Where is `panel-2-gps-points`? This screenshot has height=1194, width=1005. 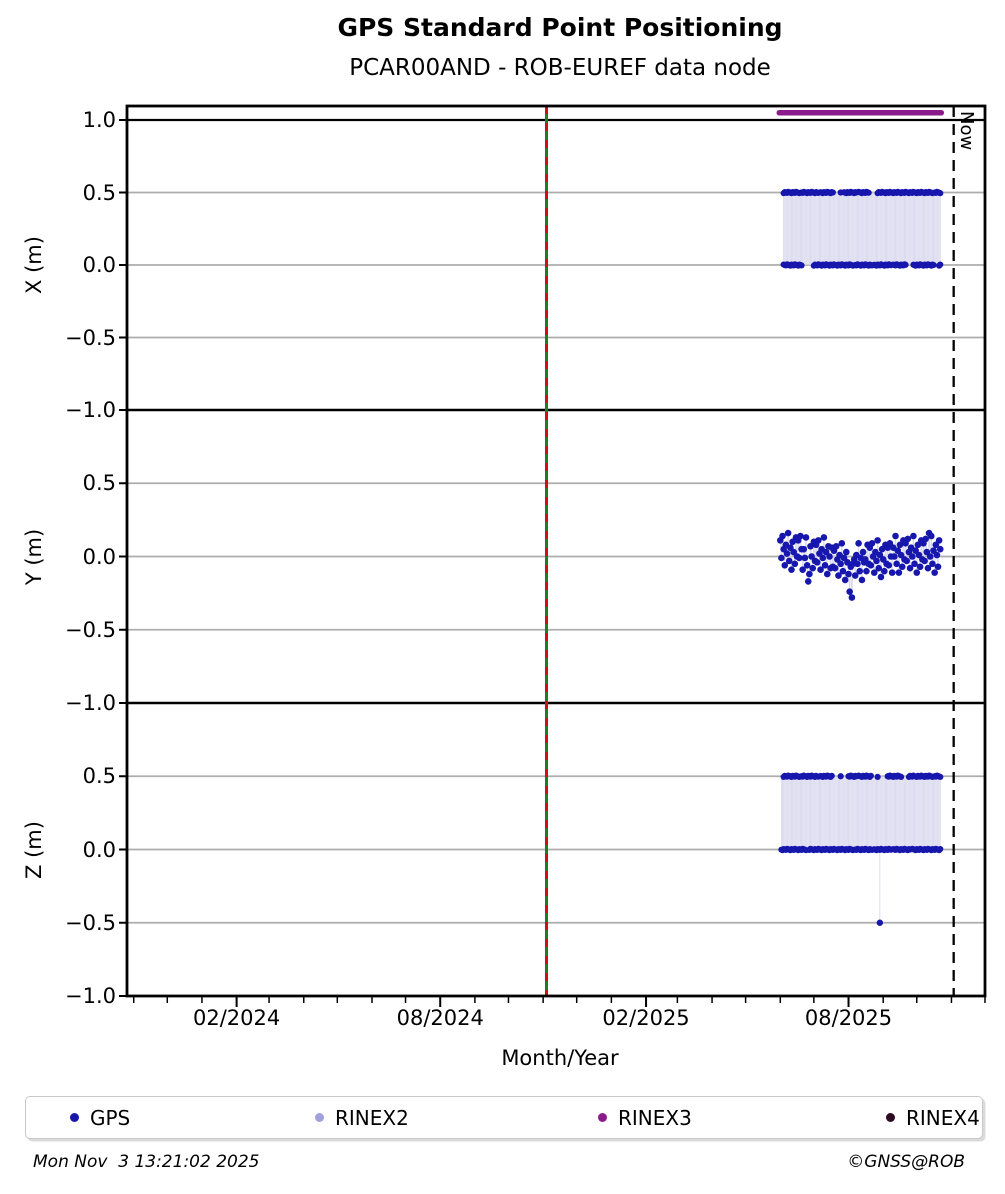 panel-2-gps-points is located at coordinates (861, 849).